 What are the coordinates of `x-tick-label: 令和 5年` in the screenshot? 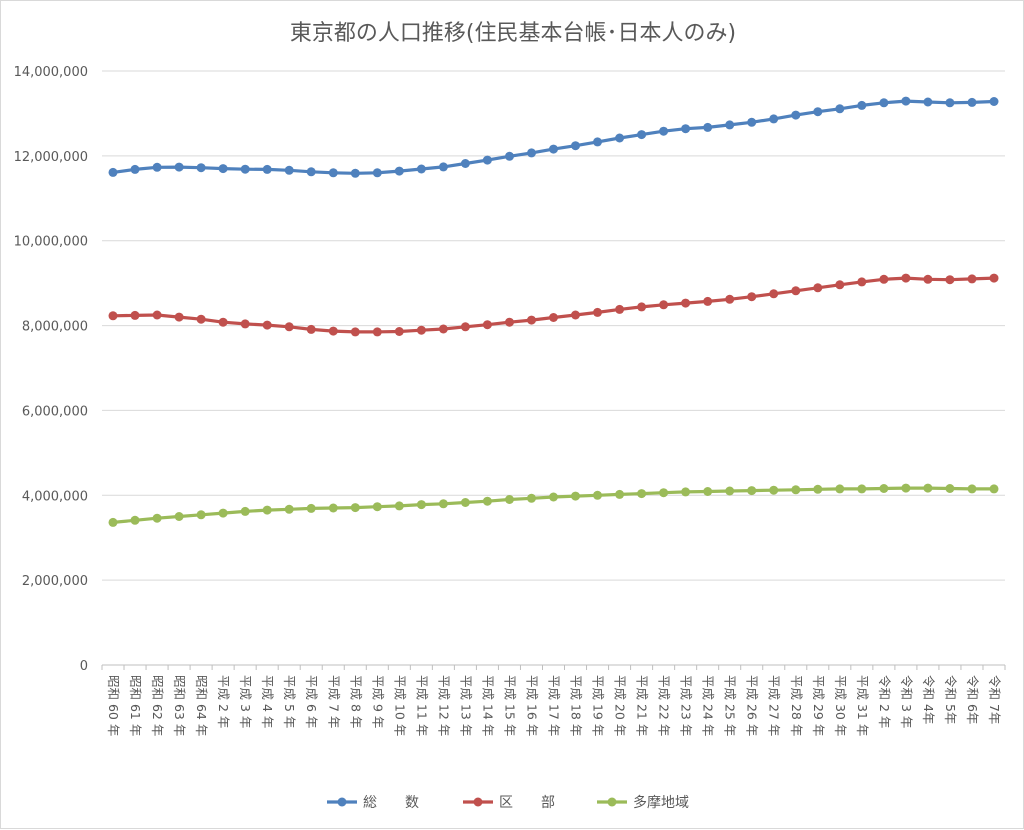 It's located at (950, 699).